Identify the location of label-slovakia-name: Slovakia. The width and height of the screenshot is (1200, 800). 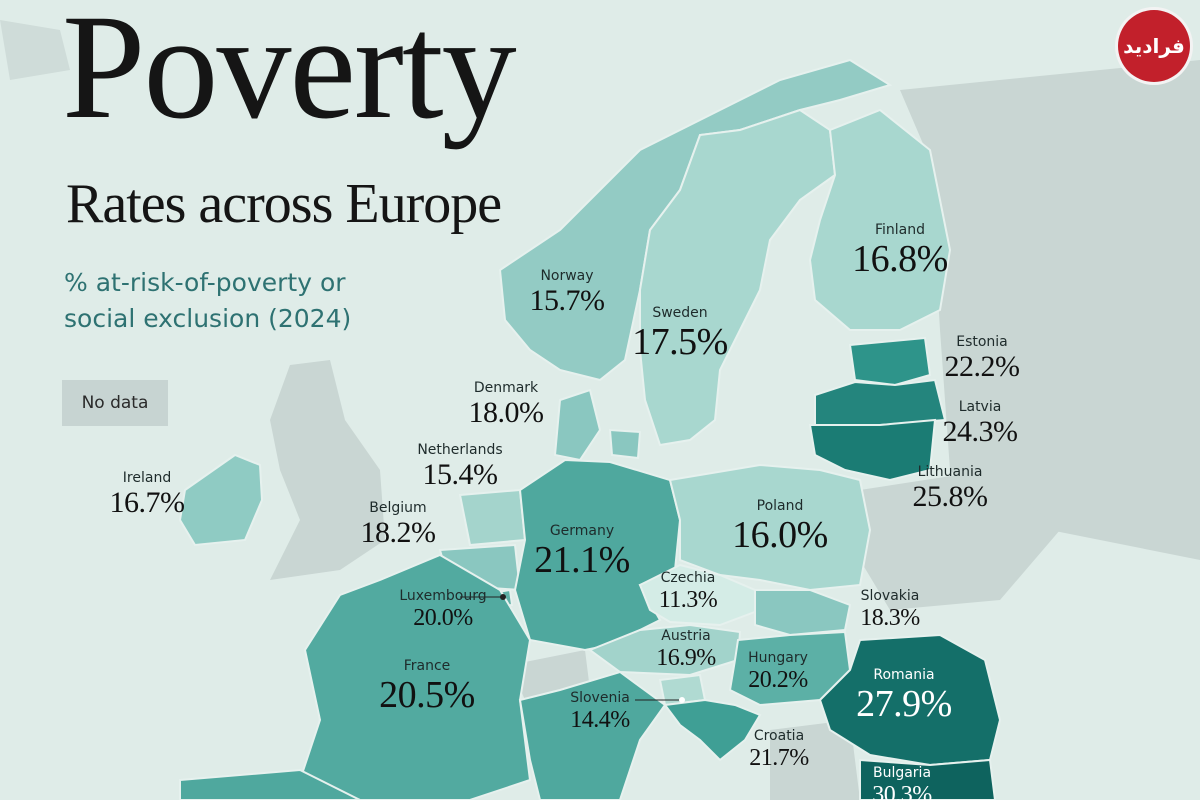
(890, 596).